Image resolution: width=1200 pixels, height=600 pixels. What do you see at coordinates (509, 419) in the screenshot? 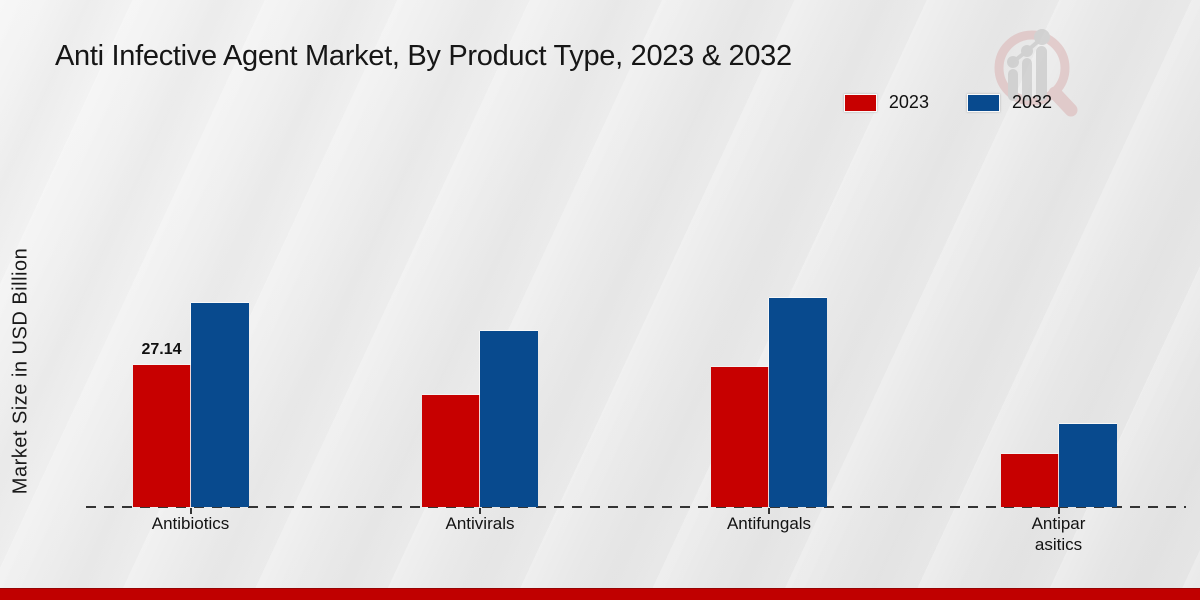
I see `bar-antivirals-2032` at bounding box center [509, 419].